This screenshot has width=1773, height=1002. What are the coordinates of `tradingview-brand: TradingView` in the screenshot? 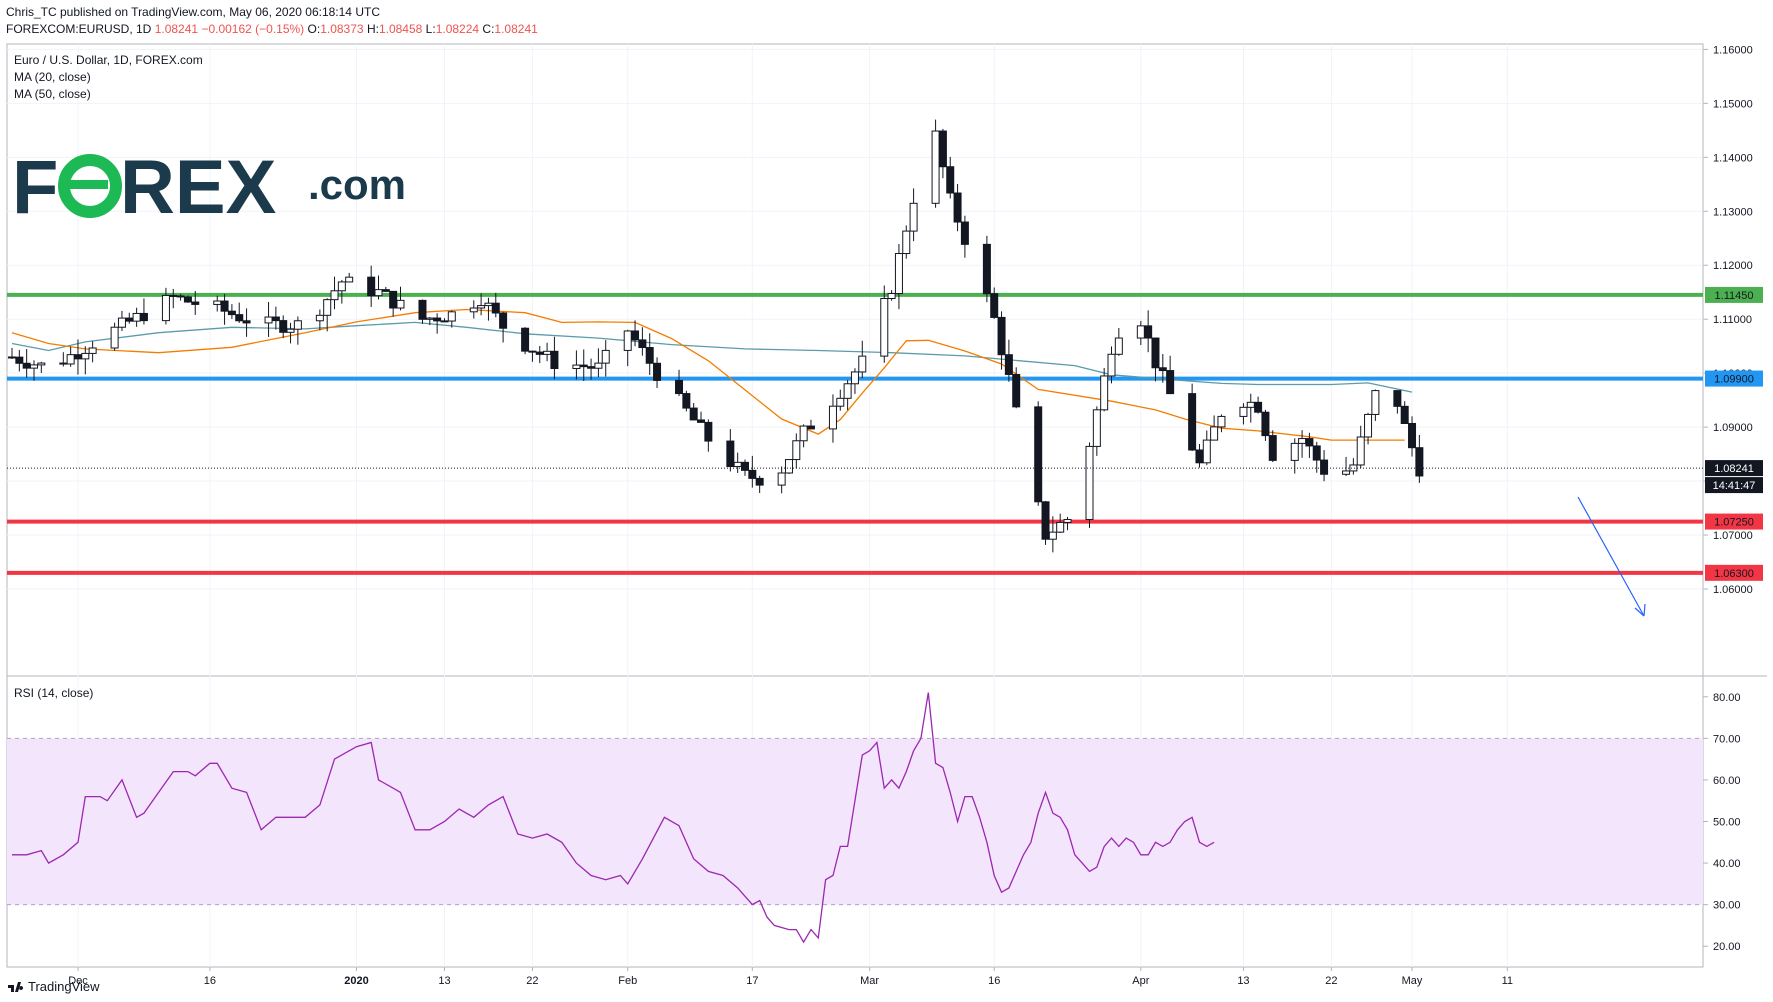 It's located at (54, 986).